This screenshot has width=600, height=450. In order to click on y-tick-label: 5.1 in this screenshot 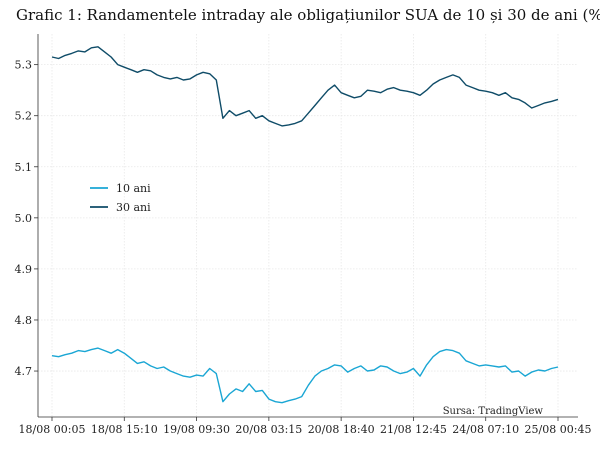, I will do `click(24, 167)`.